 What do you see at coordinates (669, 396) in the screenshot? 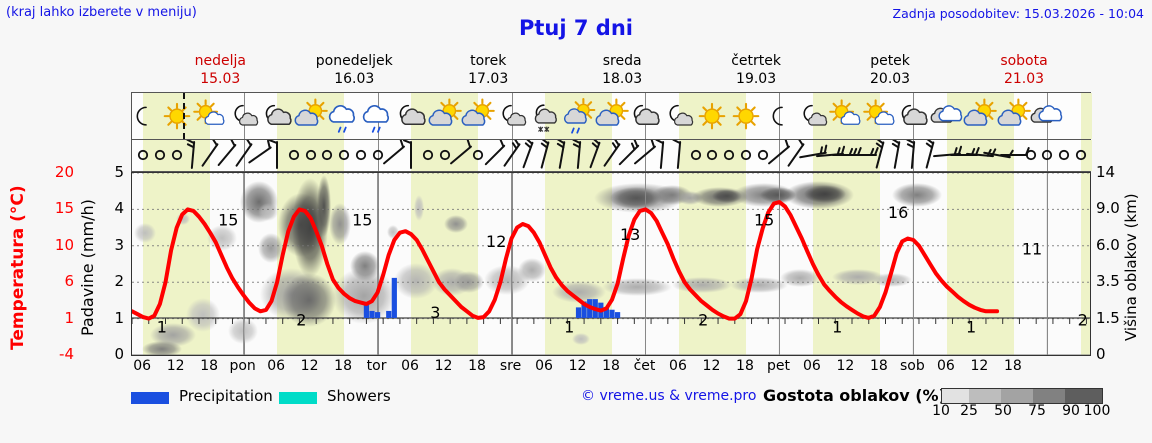
I see `copyright-link: © vreme.us & vreme.pro` at bounding box center [669, 396].